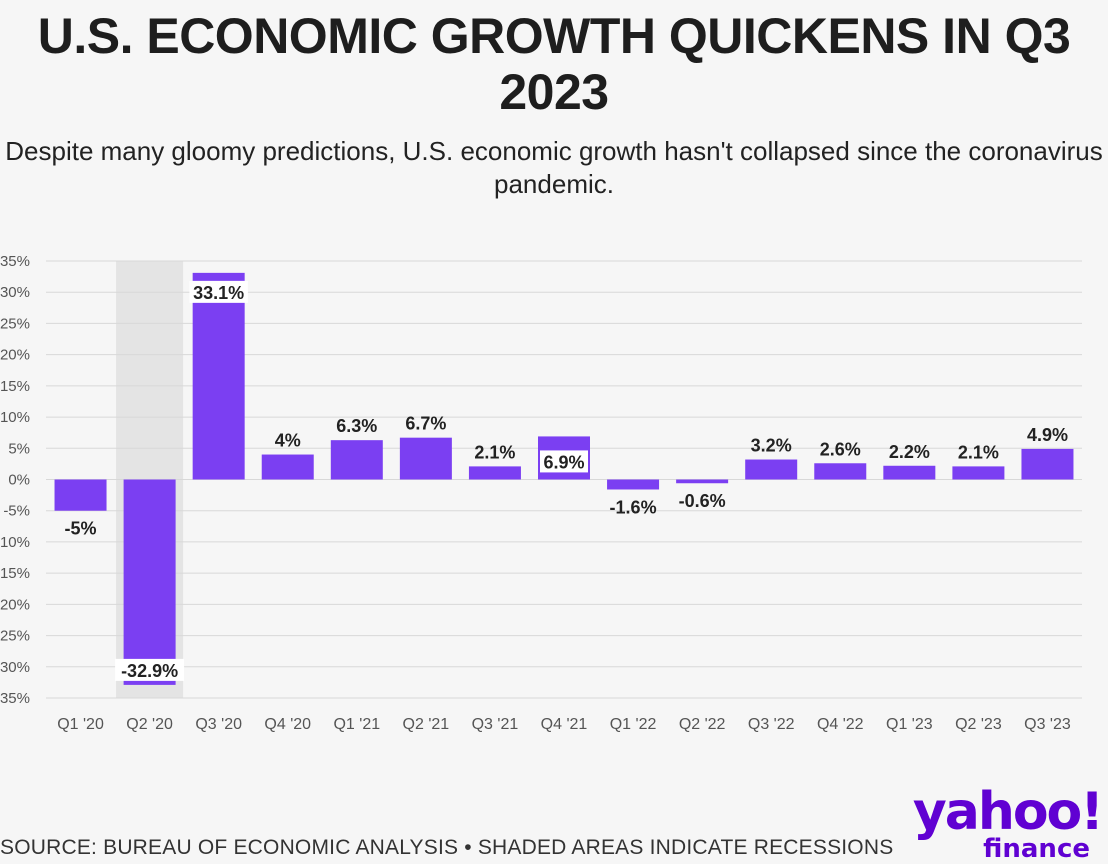 This screenshot has width=1108, height=864. I want to click on y-tick-label: -35%, so click(15, 698).